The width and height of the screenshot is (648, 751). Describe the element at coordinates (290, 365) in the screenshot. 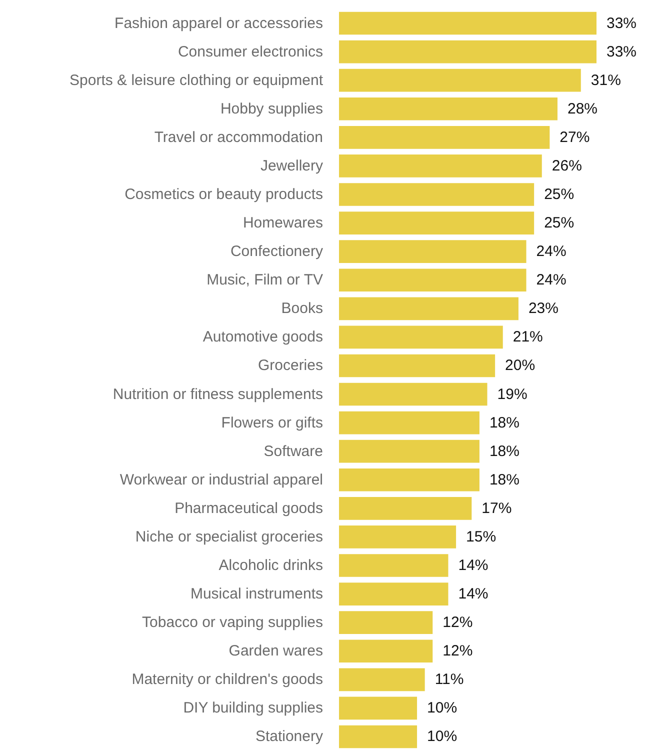

I see `y-tick-label: Groceries` at that location.